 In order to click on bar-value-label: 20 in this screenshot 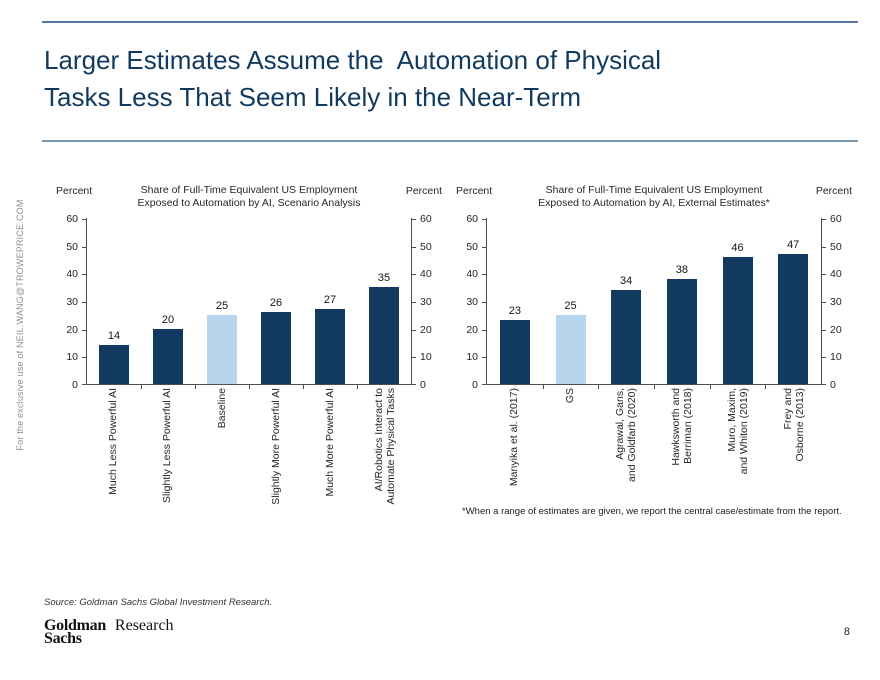, I will do `click(168, 319)`.